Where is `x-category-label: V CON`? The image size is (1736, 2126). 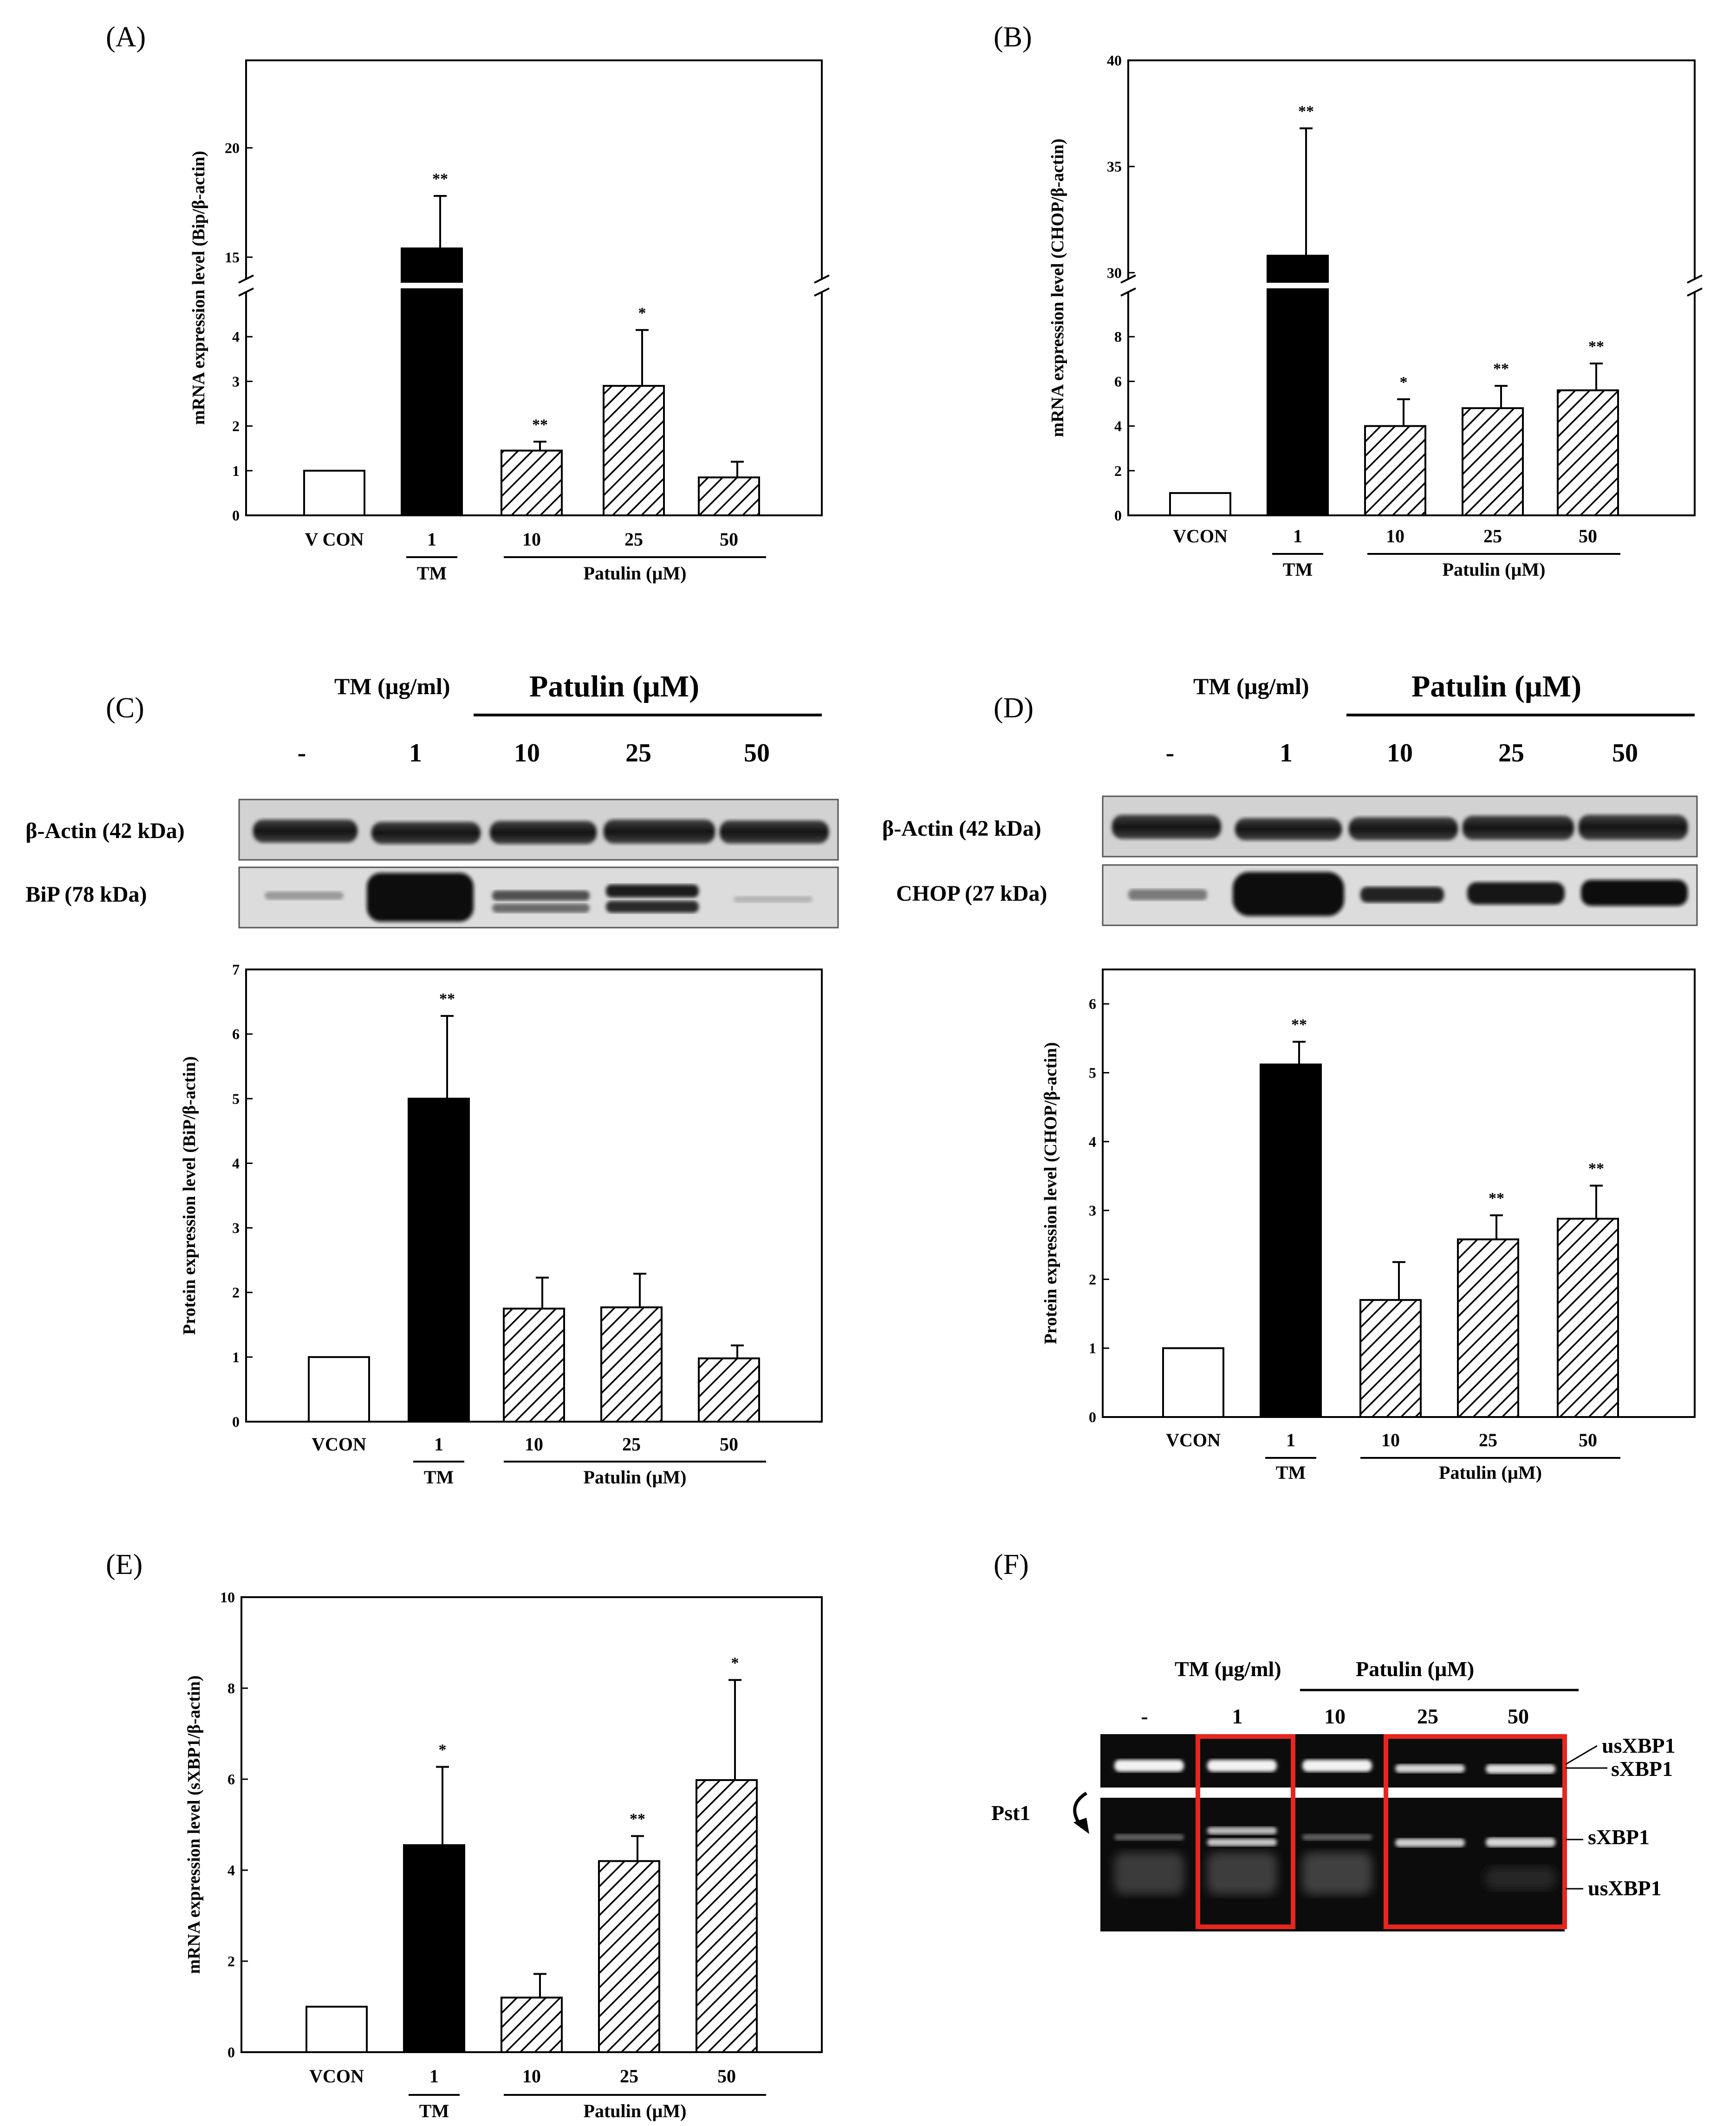
x-category-label: V CON is located at coordinates (334, 539).